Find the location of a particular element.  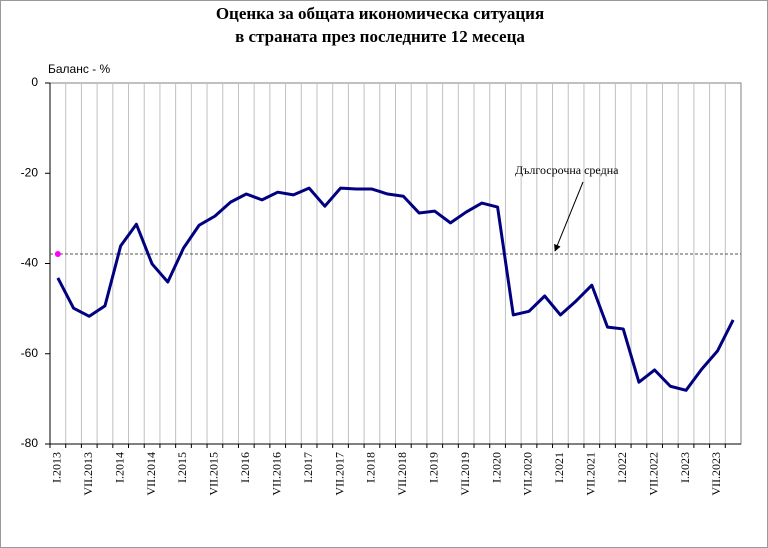

y-tick-label: -20 is located at coordinates (30, 172).